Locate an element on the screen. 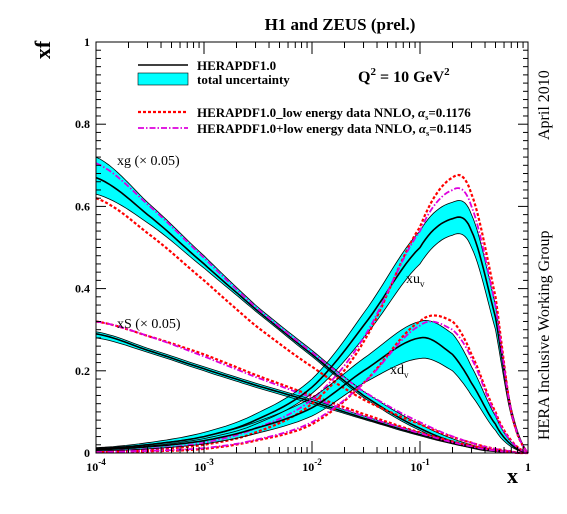 Image resolution: width=567 pixels, height=514 pixels. y-tick-label: 0.6 is located at coordinates (82, 206).